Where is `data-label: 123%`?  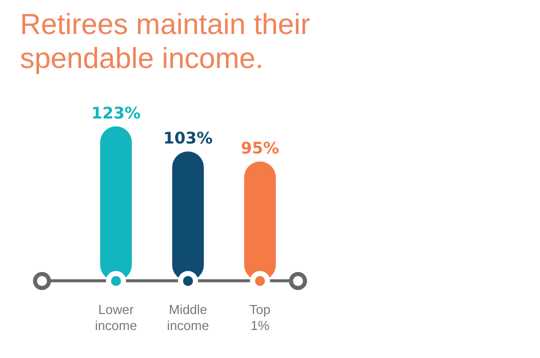
data-label: 123% is located at coordinates (116, 113).